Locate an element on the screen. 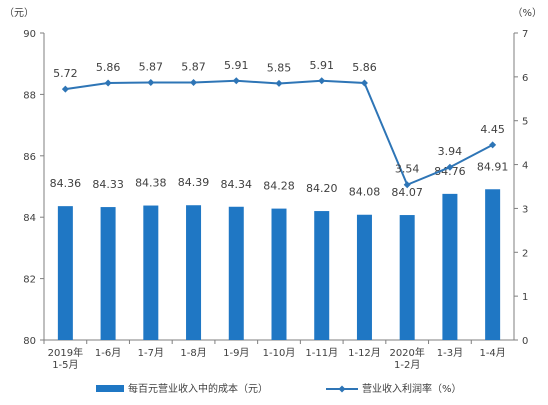  right-axis-tick-label: 4 is located at coordinates (525, 166).